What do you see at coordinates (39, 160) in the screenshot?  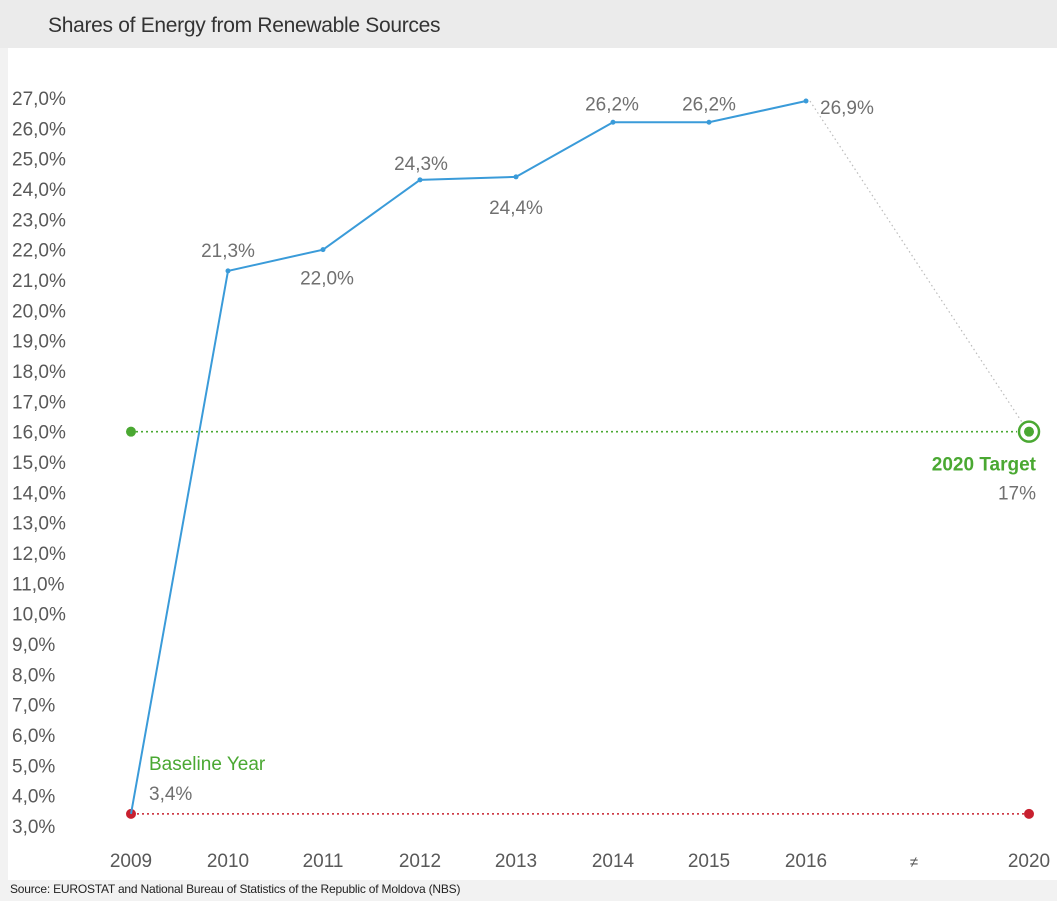 I see `y-tick-label: 25,0%` at bounding box center [39, 160].